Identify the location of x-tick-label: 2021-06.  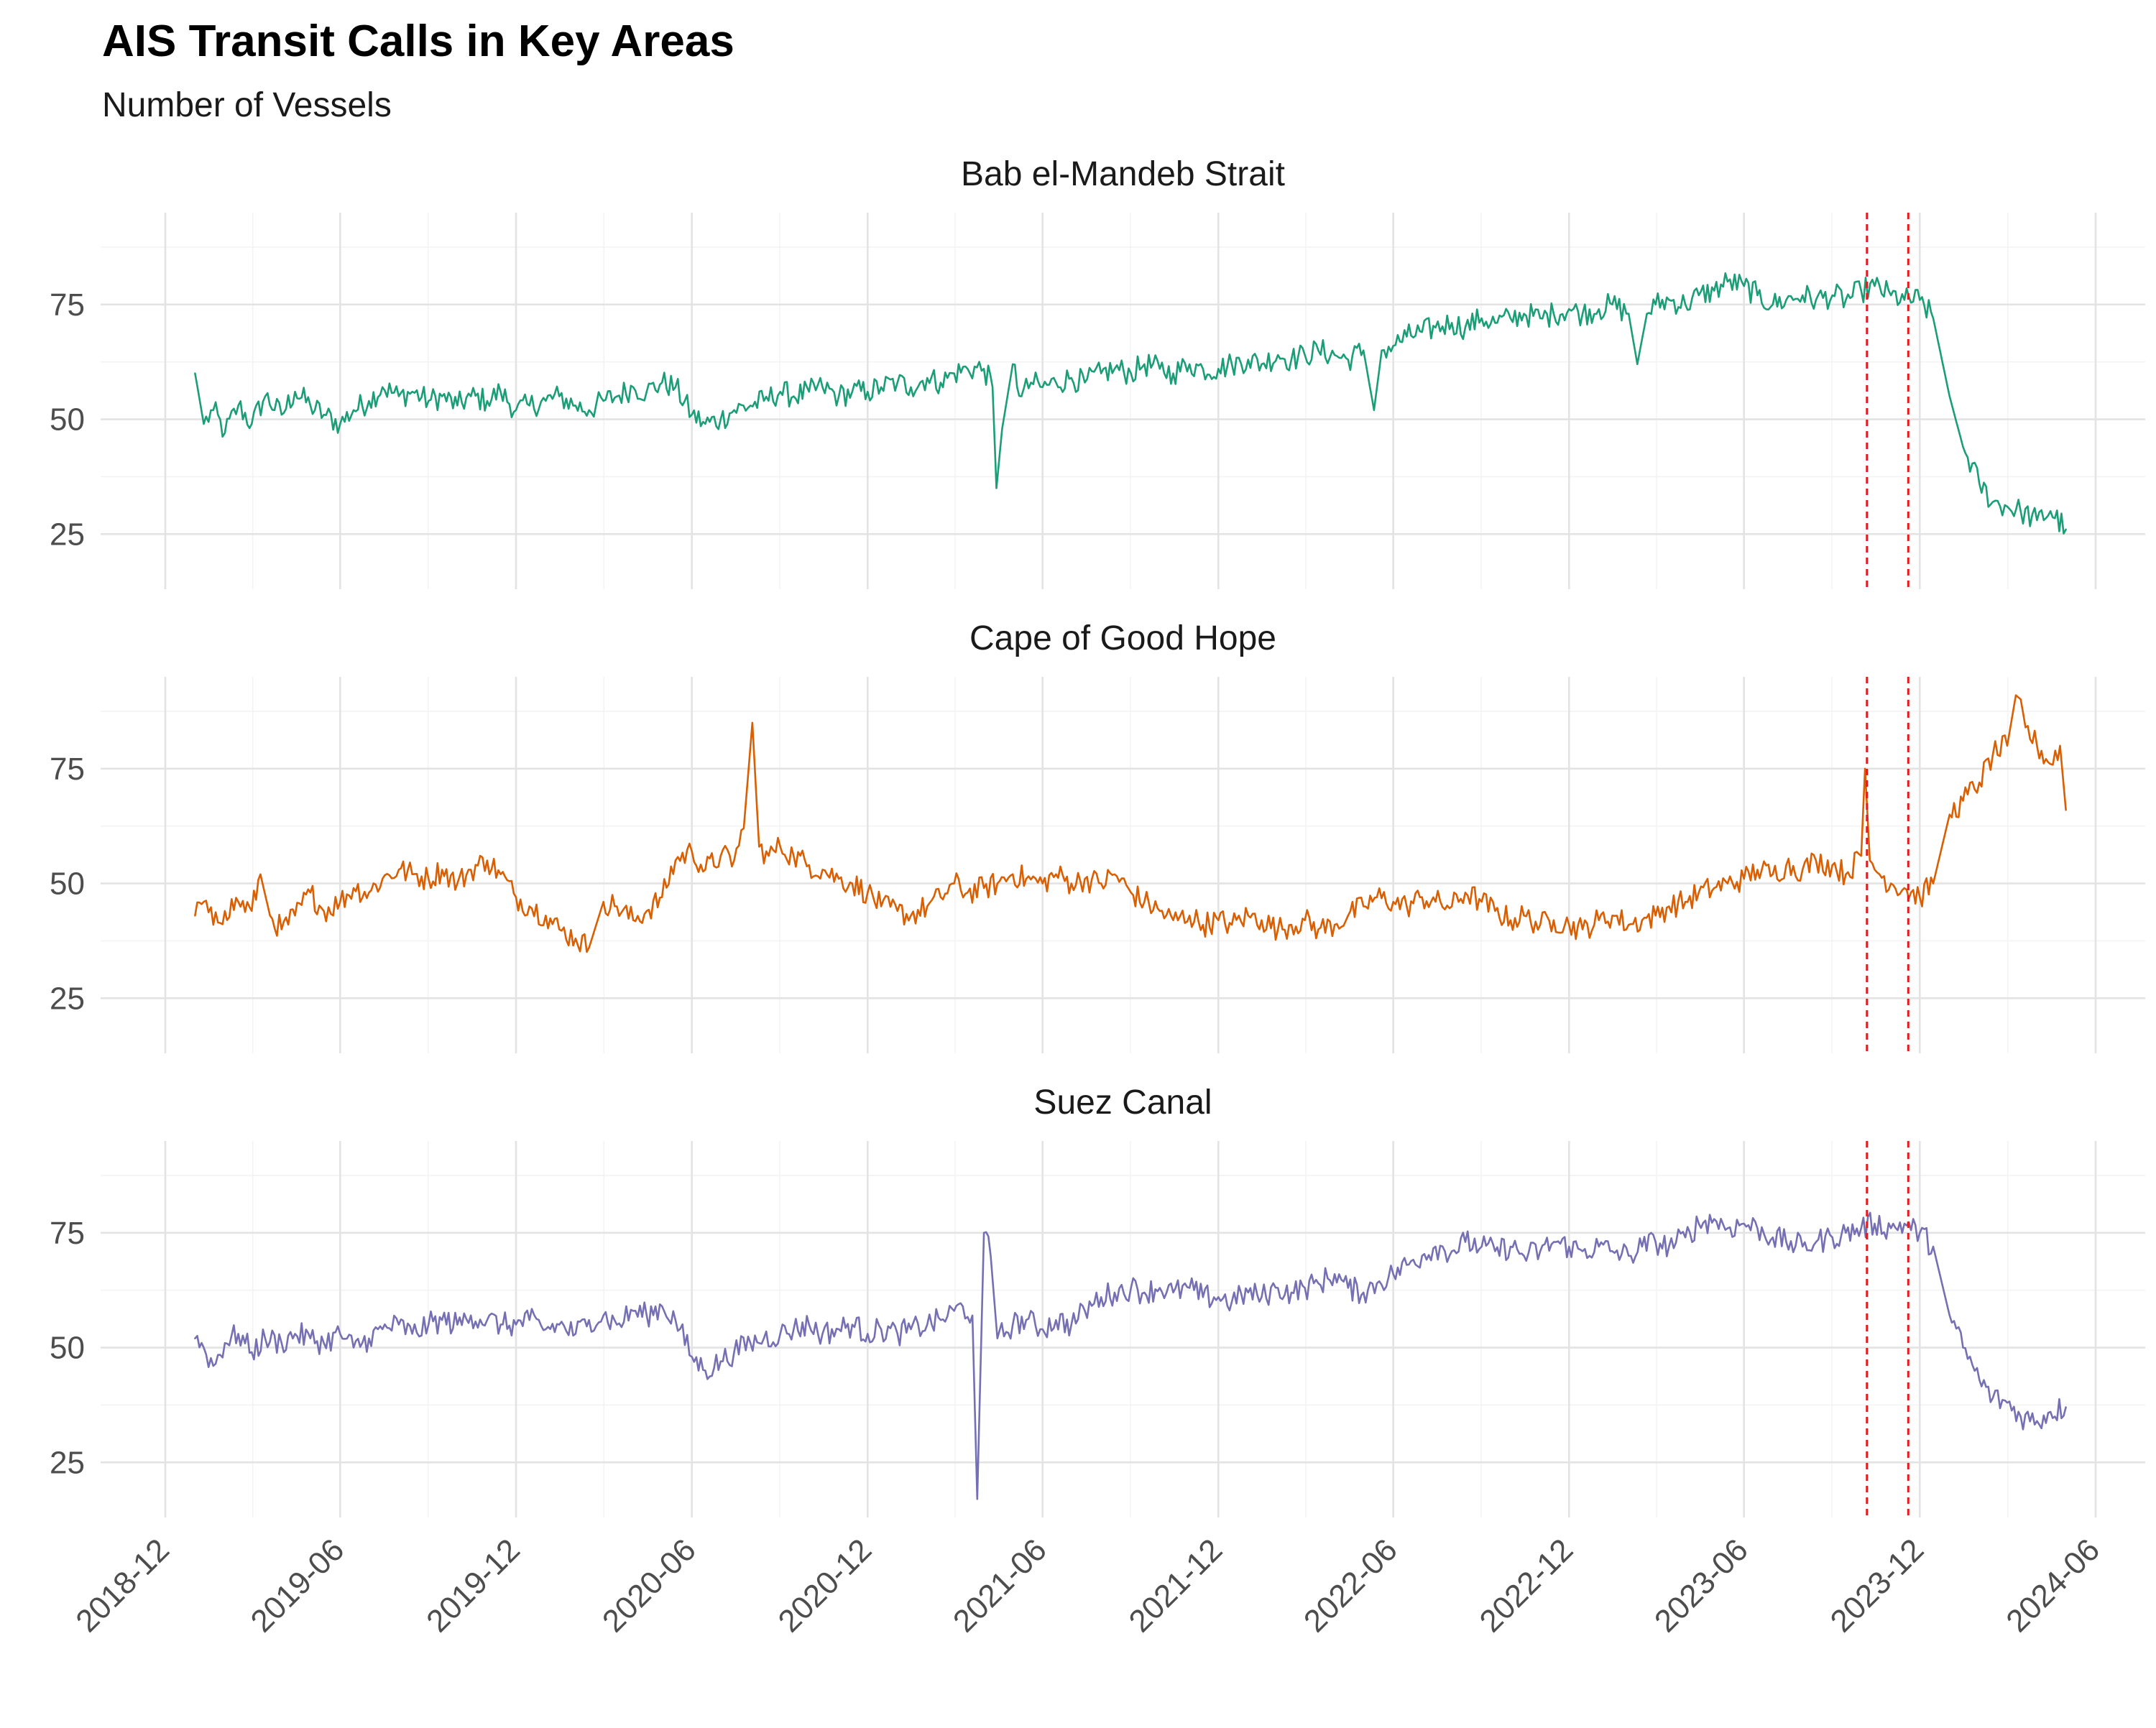
(1000, 1585).